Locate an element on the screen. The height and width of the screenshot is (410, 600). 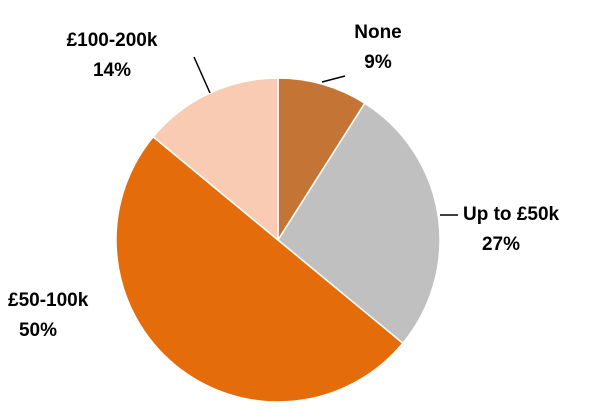
value-label: 9% is located at coordinates (378, 62).